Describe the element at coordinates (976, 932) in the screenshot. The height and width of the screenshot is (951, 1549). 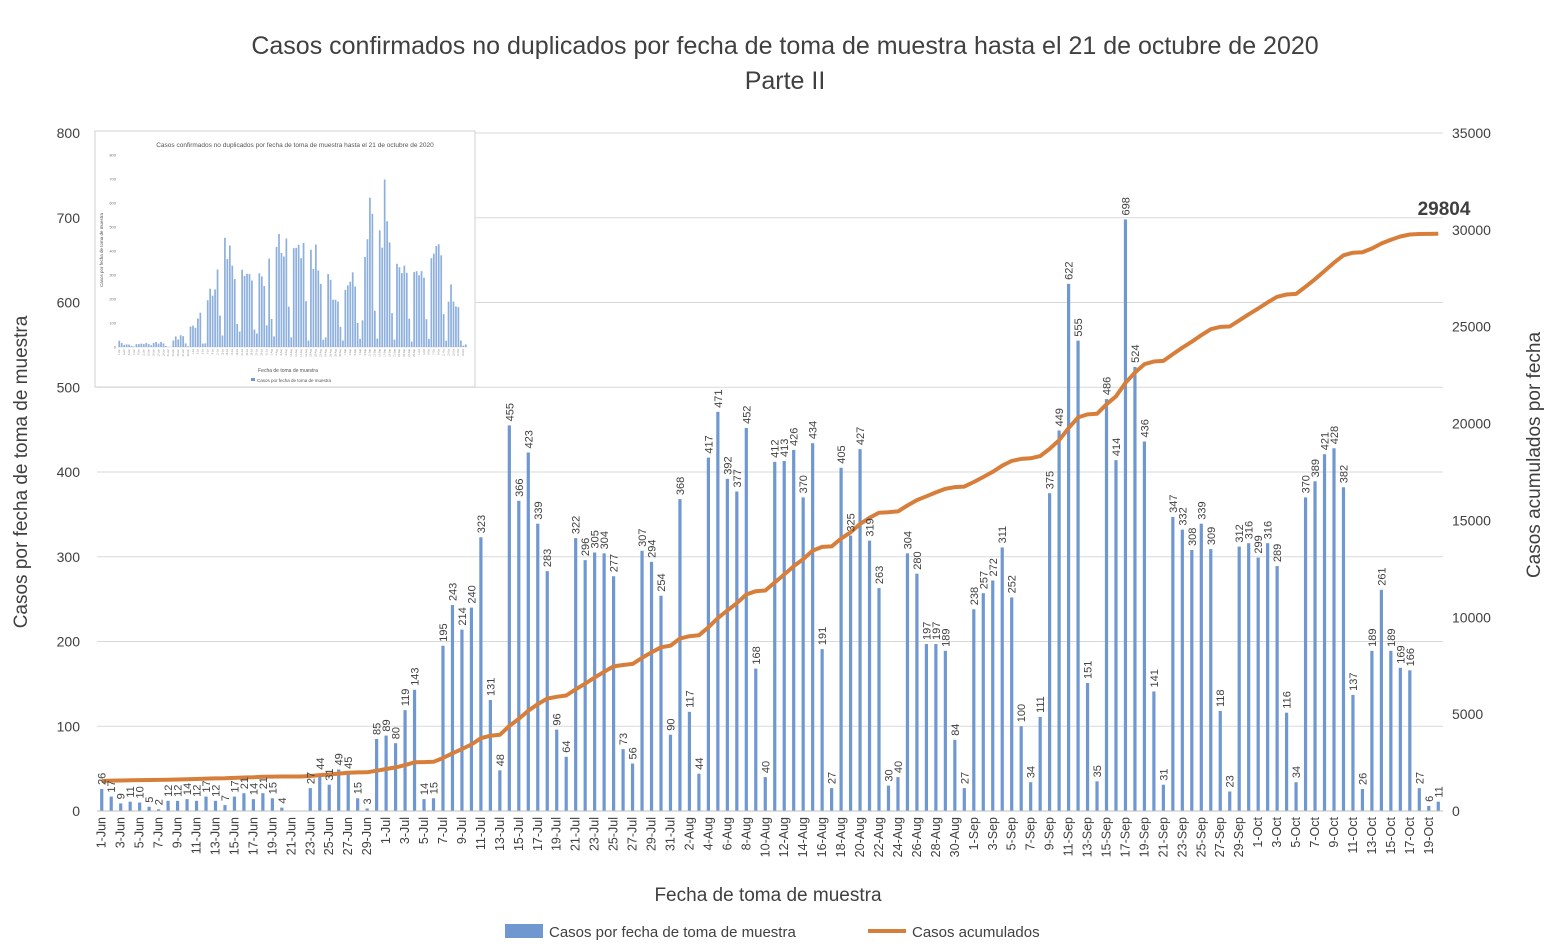
I see `legend-line-label: Casos acumulados` at that location.